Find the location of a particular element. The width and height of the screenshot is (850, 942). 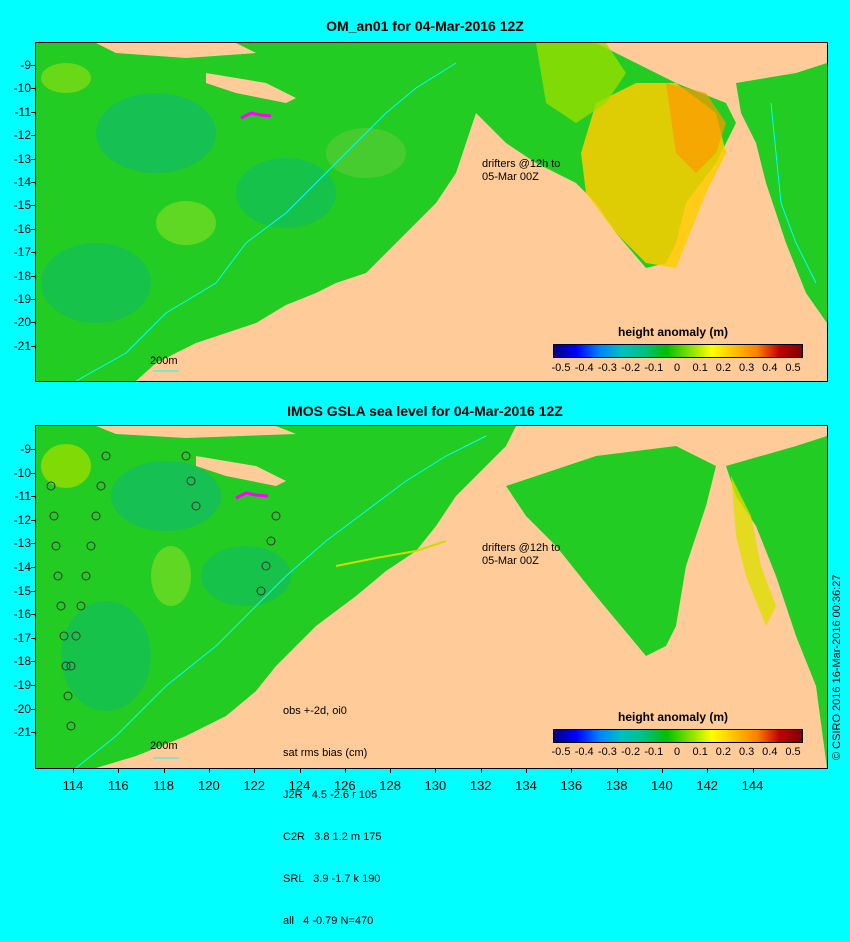

bottom-colorbar-label: -0.3 is located at coordinates (607, 752).